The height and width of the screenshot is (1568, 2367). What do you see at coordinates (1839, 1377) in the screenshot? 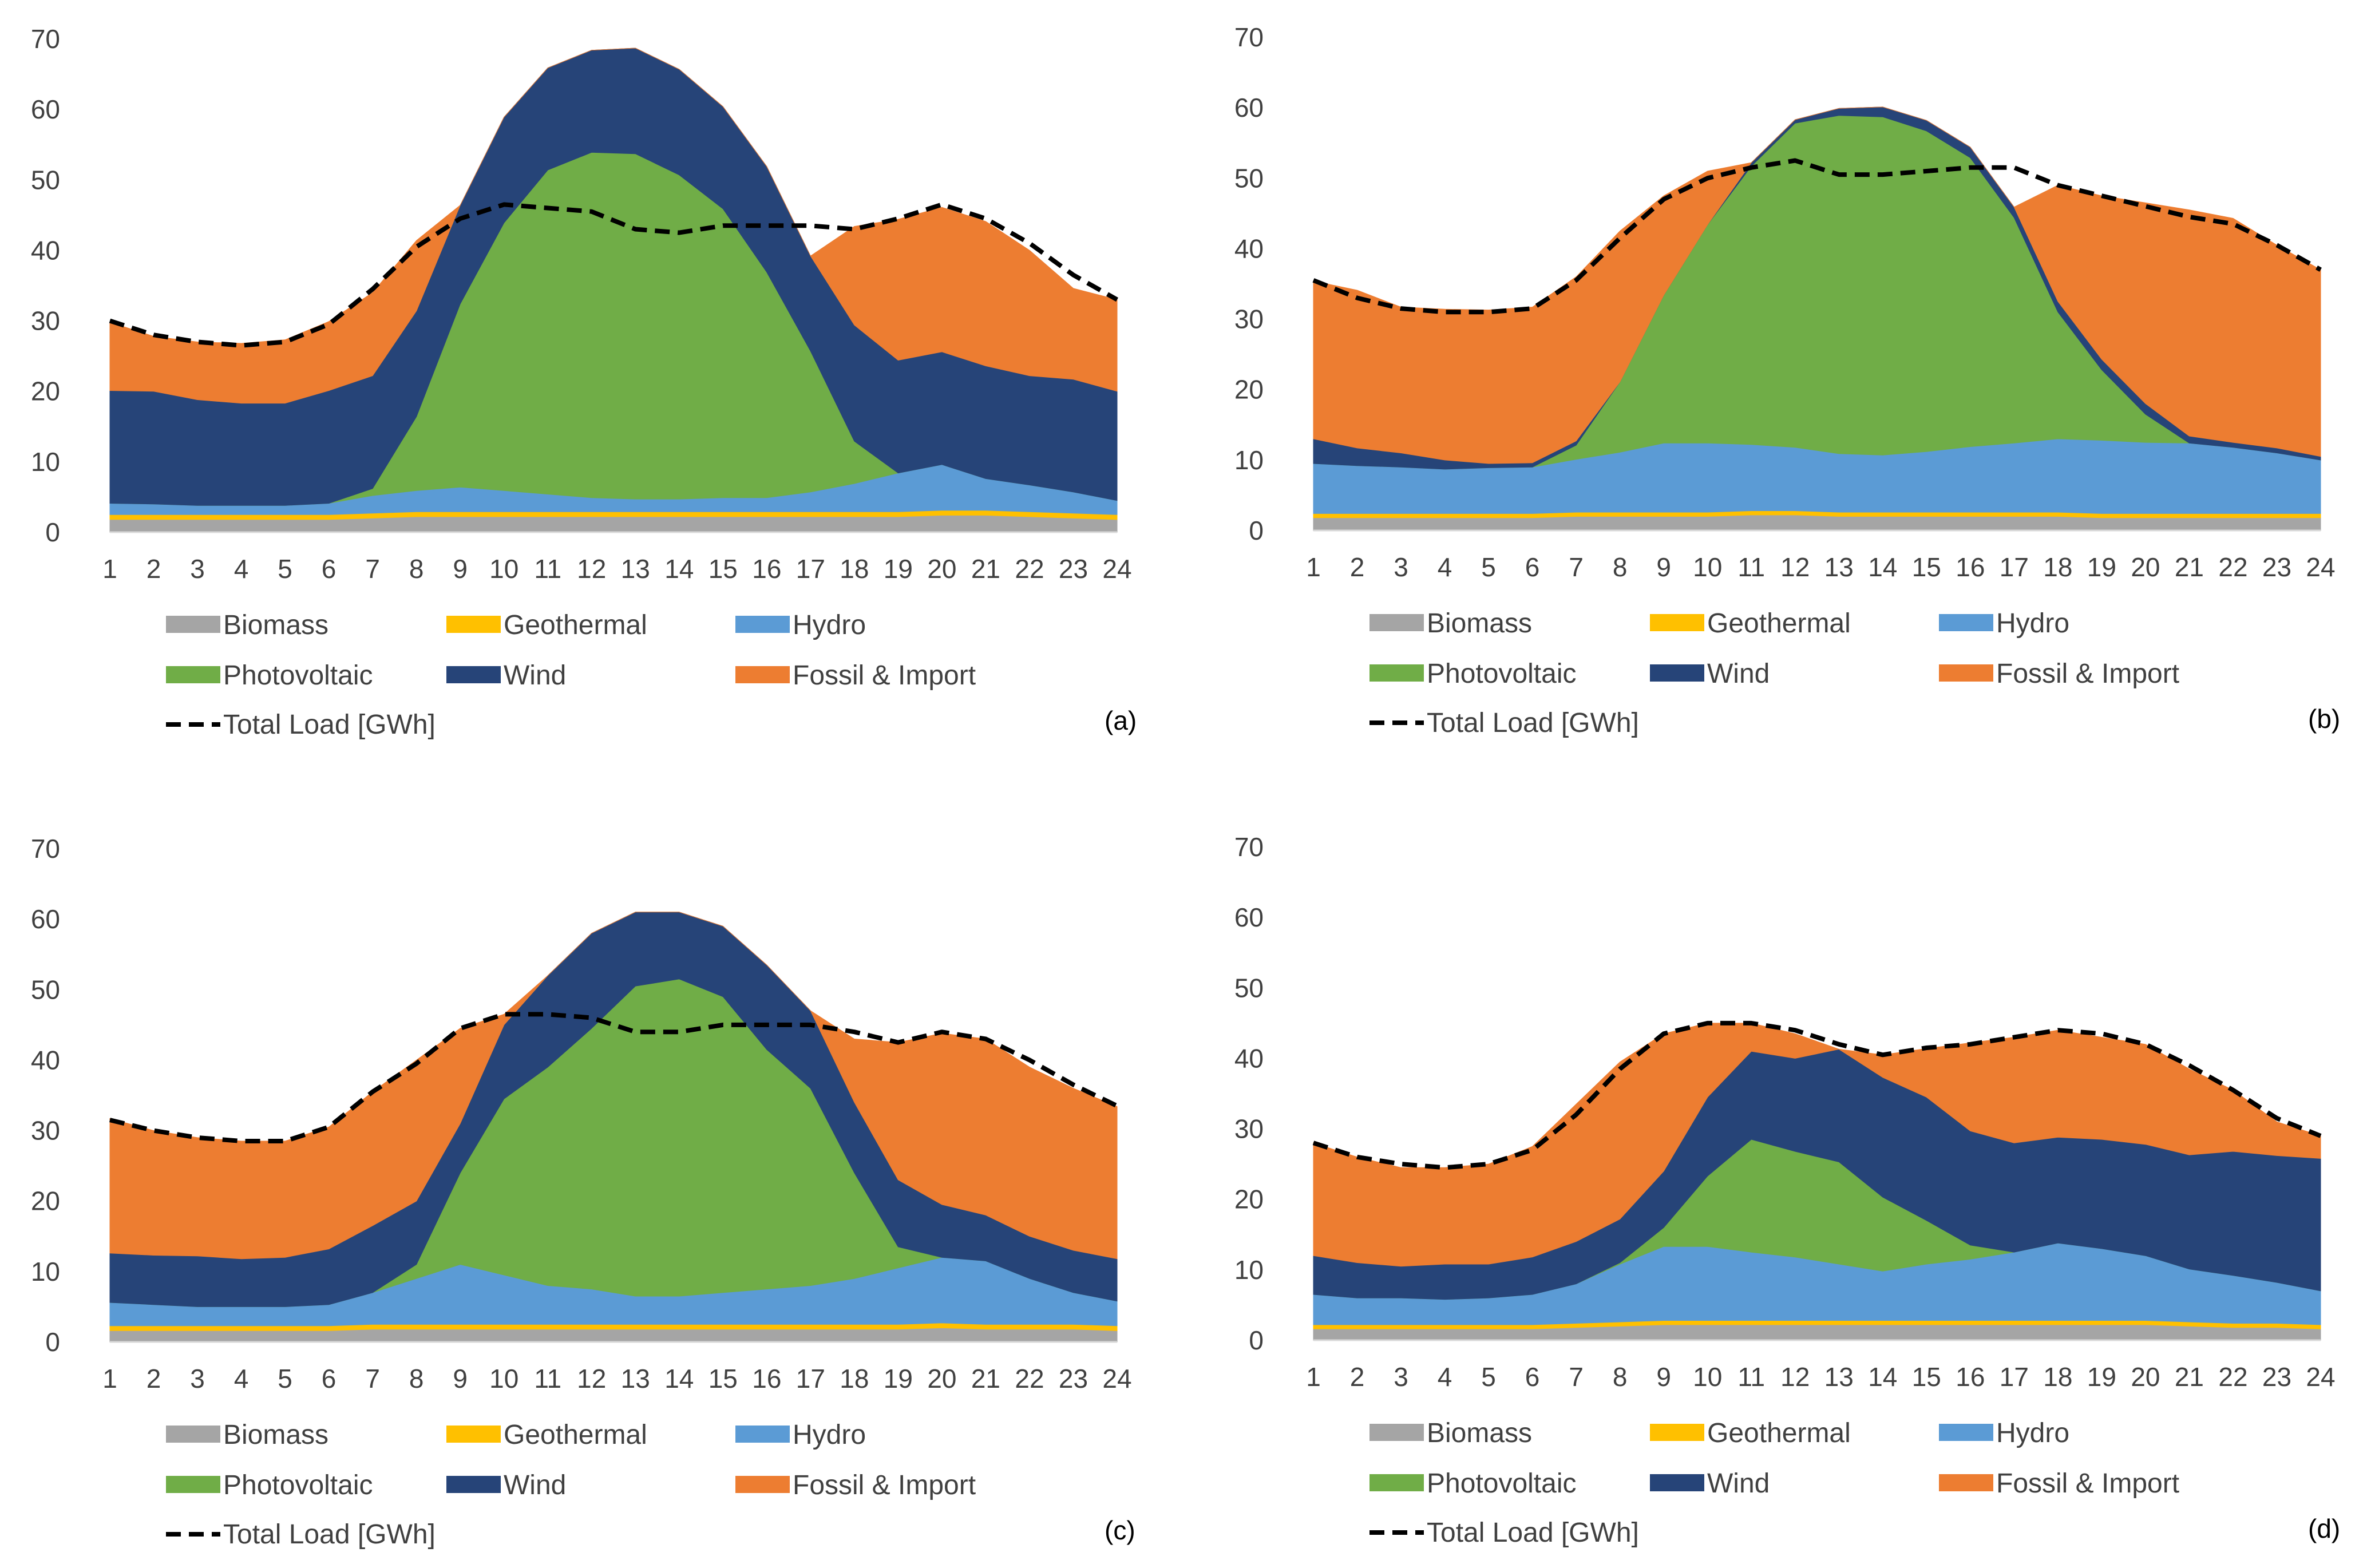
I see `panel-d-xtick-13: 13` at bounding box center [1839, 1377].